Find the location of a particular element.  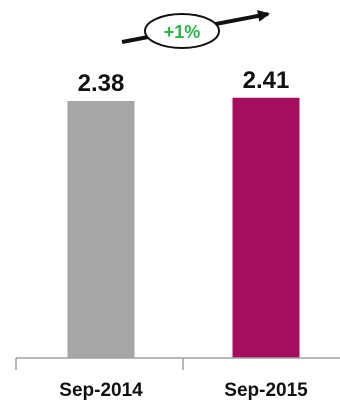

change-percentage-label: +1% is located at coordinates (182, 32).